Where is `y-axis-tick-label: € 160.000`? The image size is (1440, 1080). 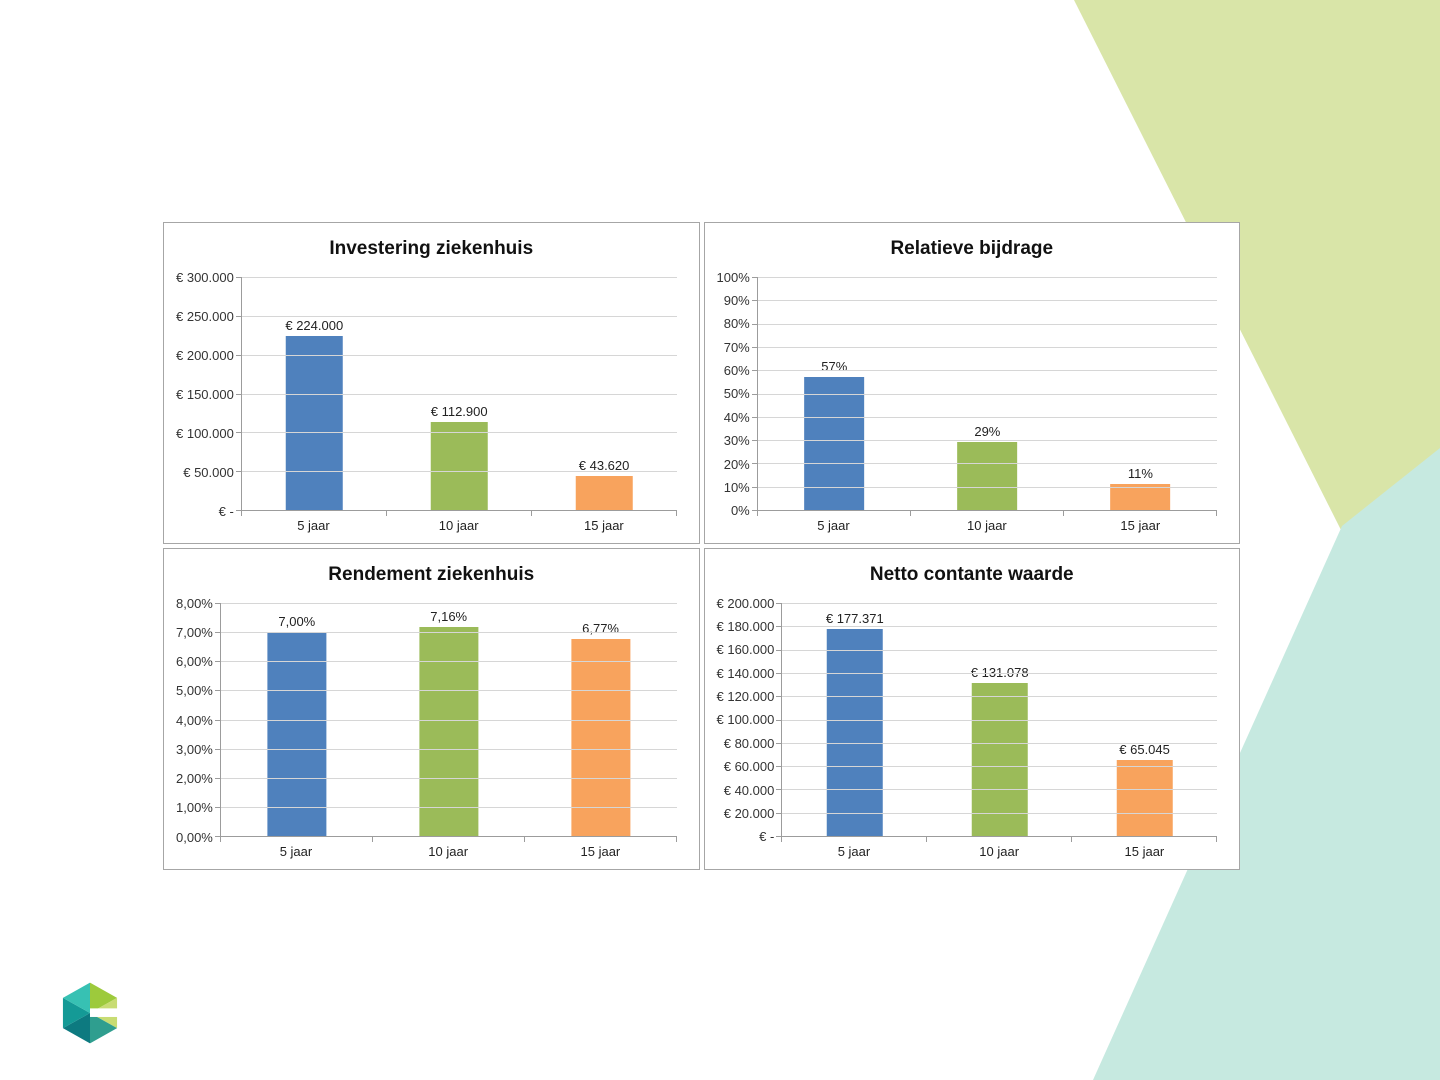 y-axis-tick-label: € 160.000 is located at coordinates (745, 650).